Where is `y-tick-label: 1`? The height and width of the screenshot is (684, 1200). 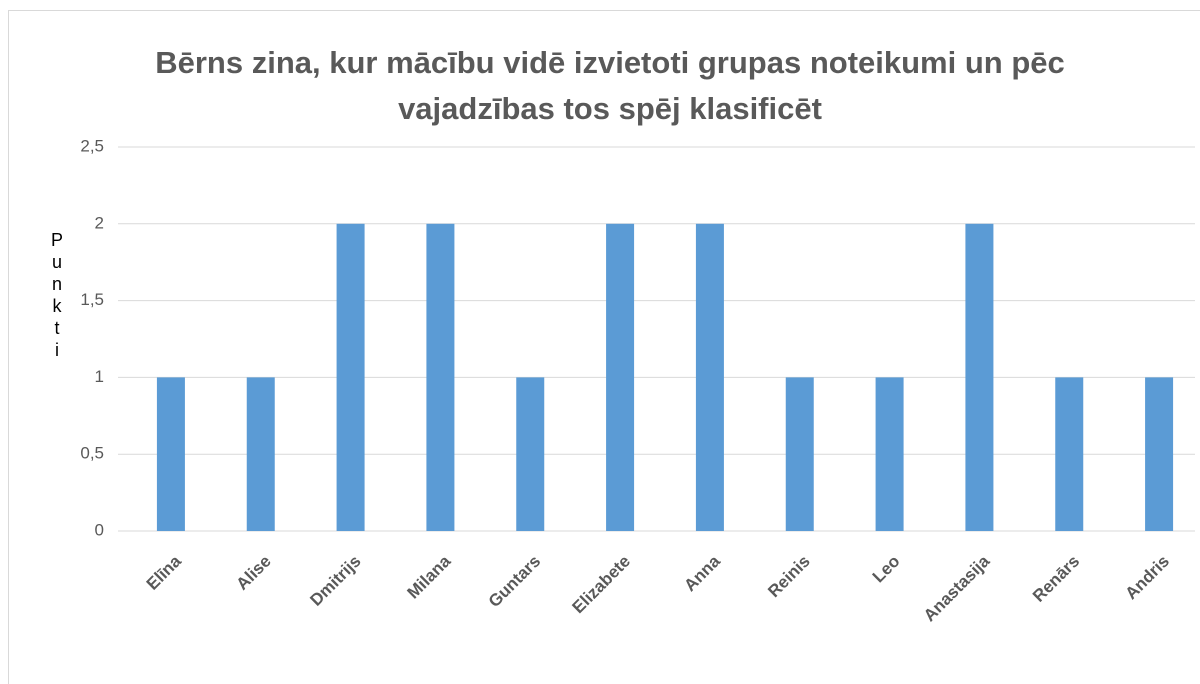 y-tick-label: 1 is located at coordinates (99, 376).